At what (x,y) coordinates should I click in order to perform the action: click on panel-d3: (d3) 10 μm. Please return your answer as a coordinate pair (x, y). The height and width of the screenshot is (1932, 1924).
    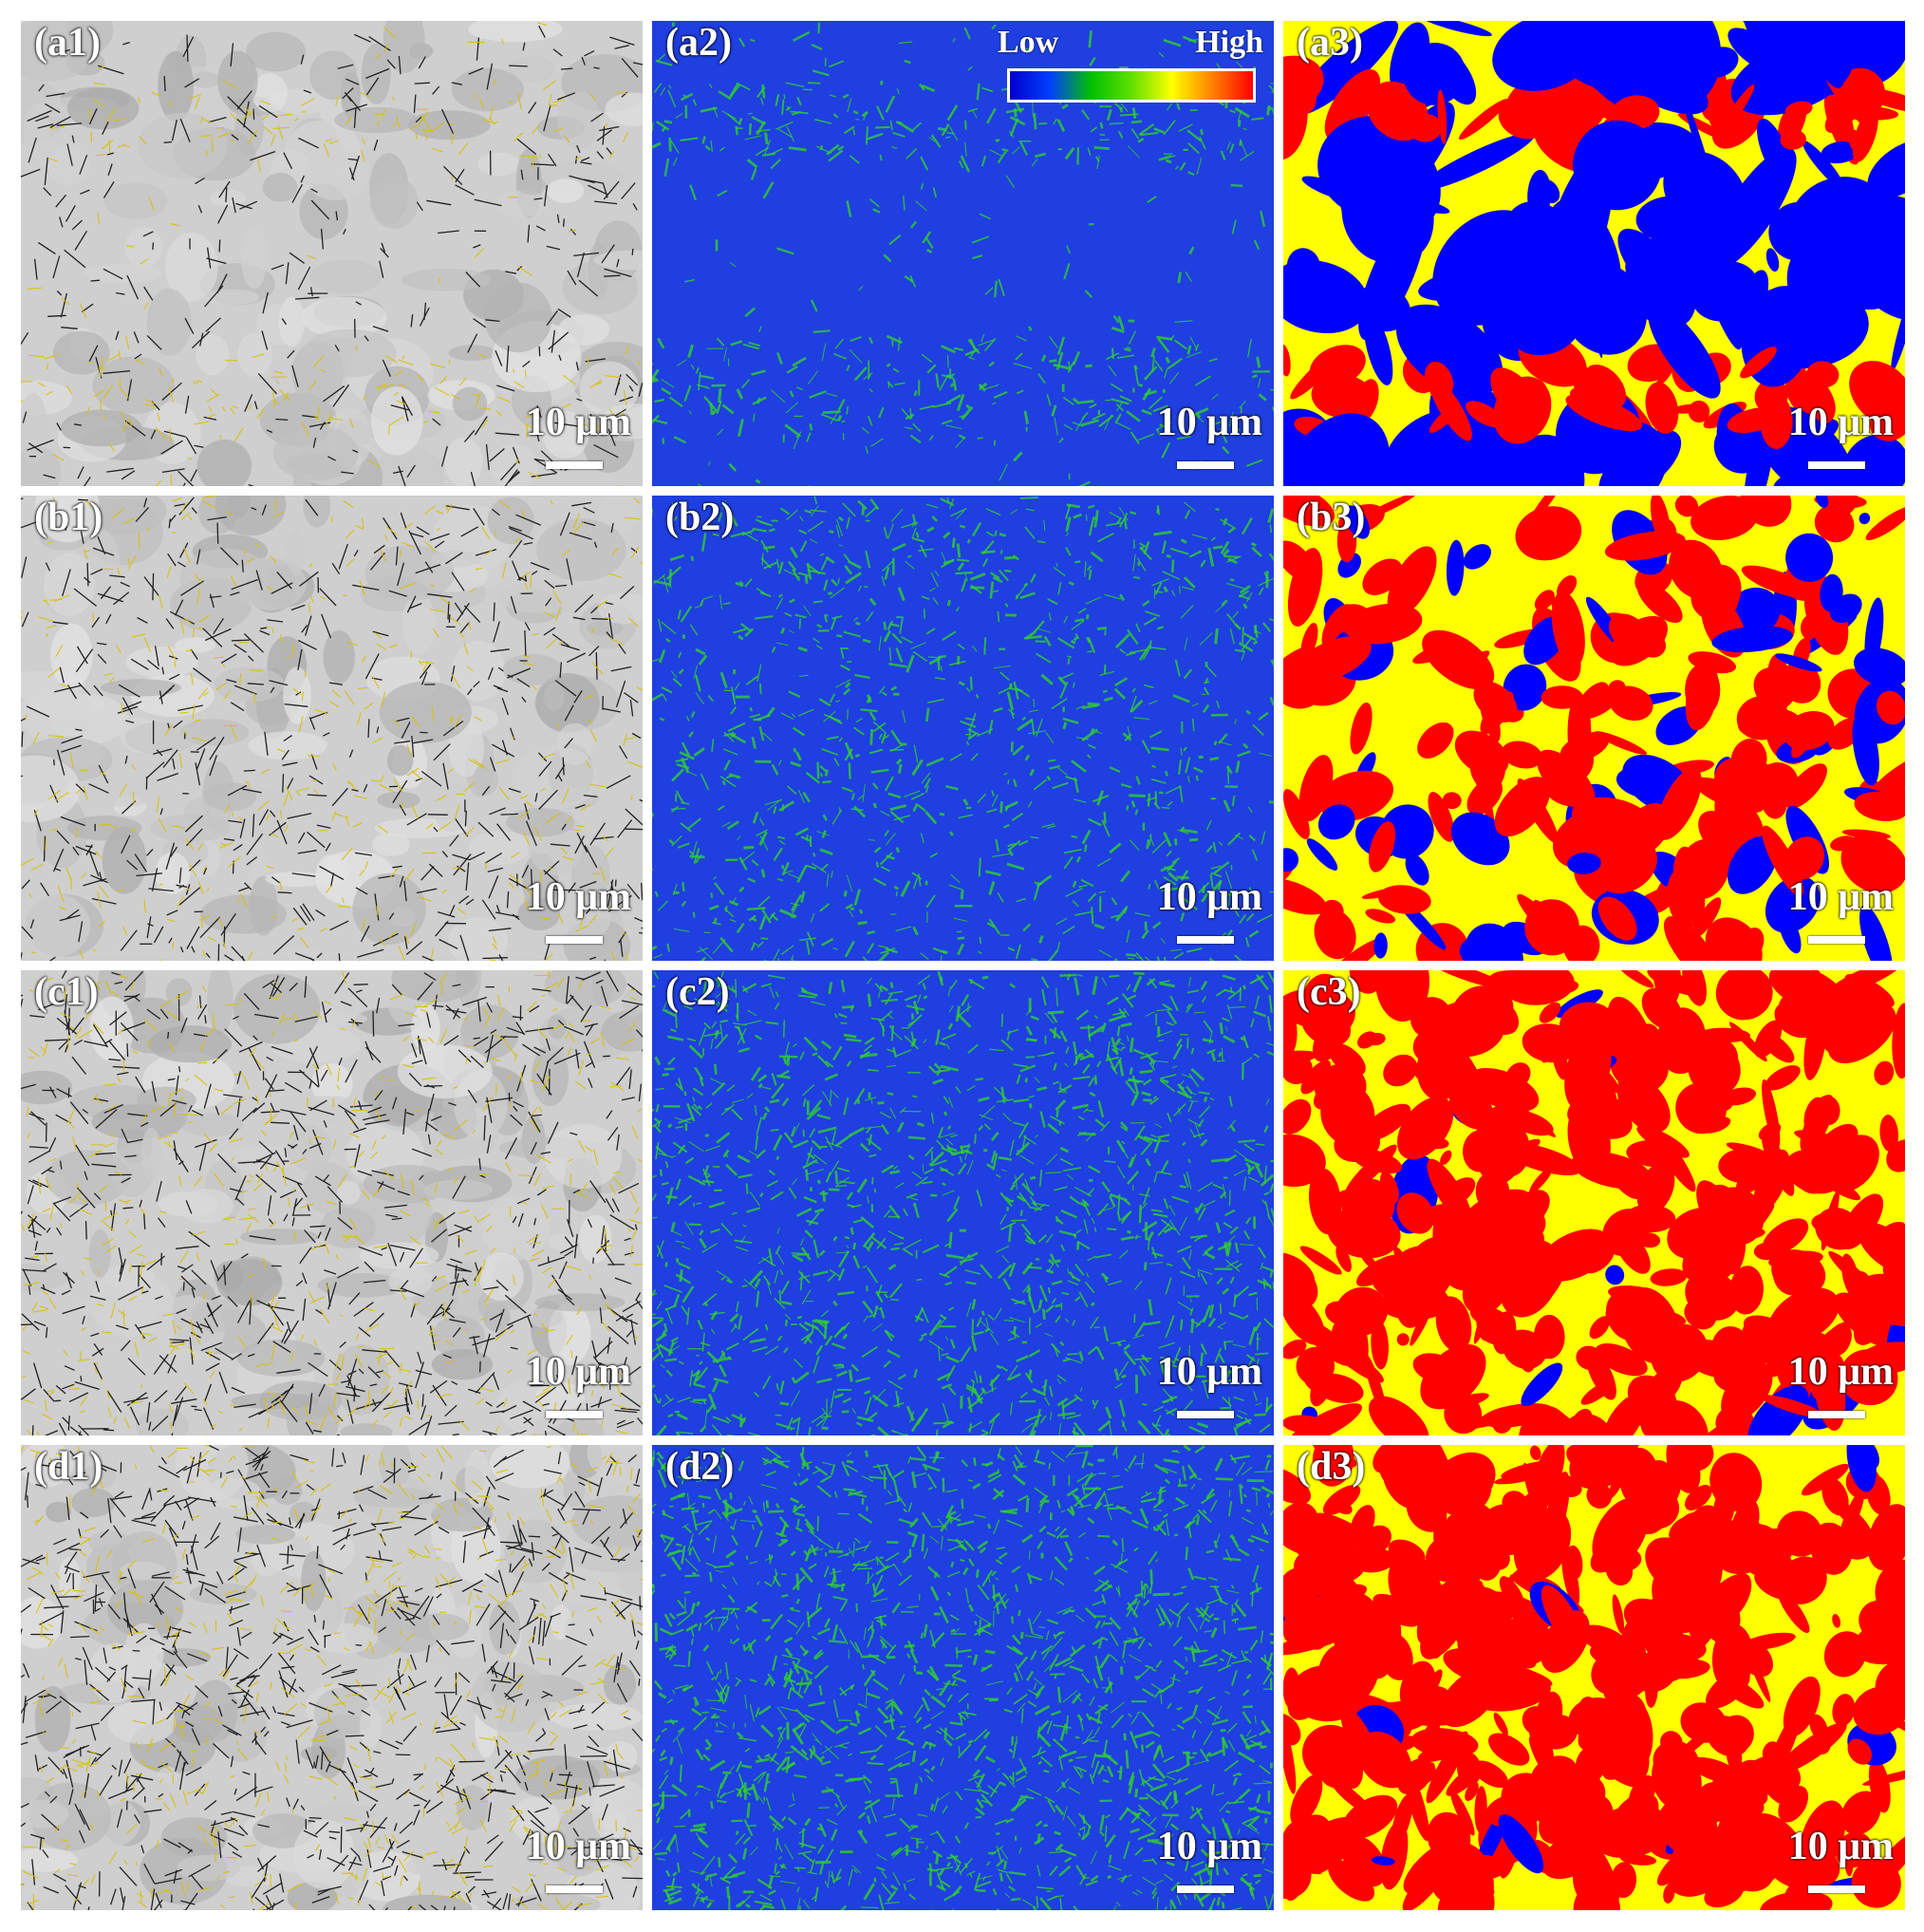
    Looking at the image, I should click on (1594, 1678).